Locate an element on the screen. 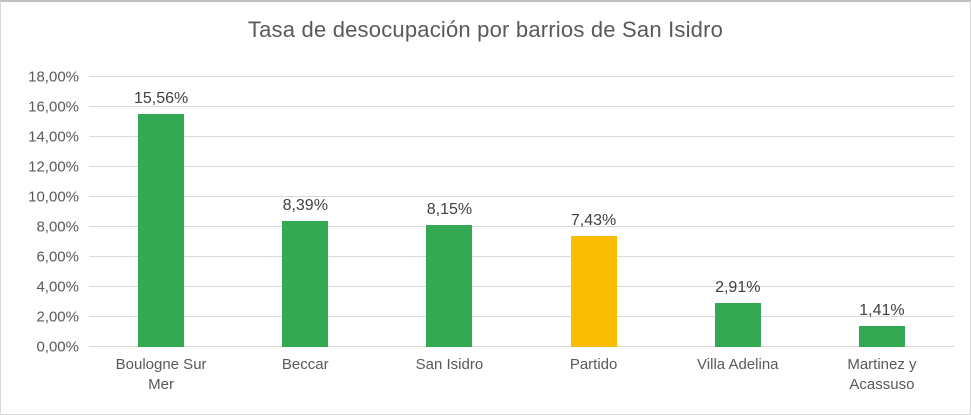  bar-value-label-martinez-y-acassuso: 1,41% is located at coordinates (882, 310).